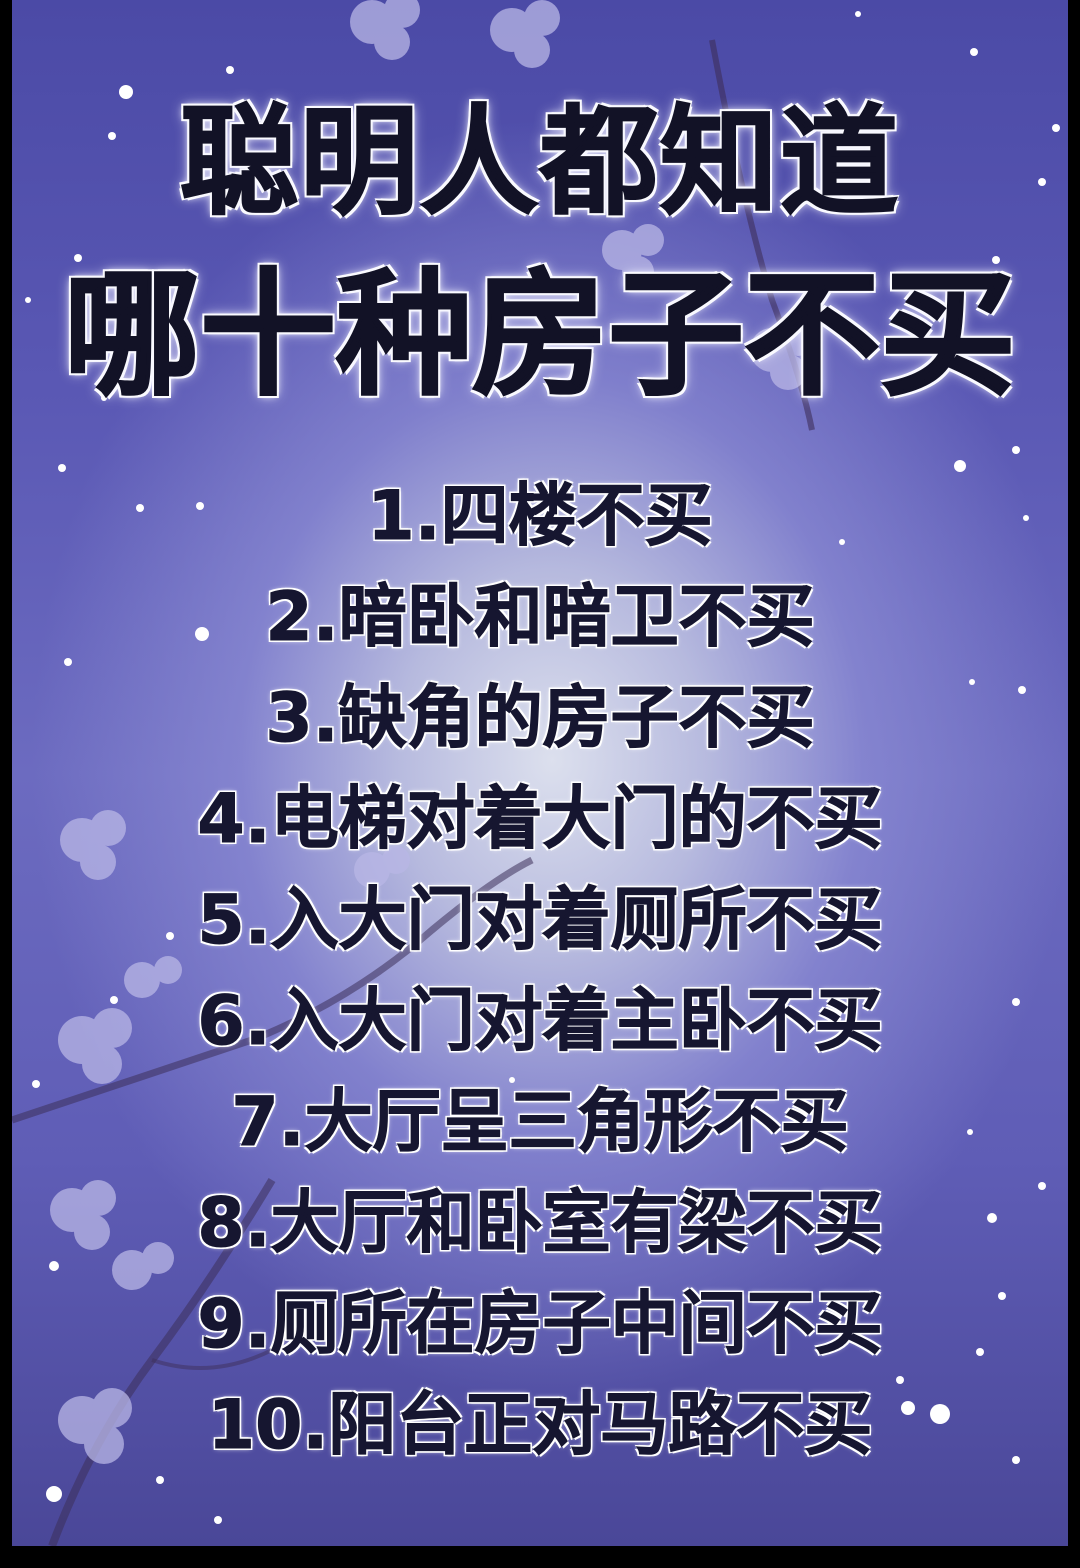 This screenshot has width=1080, height=1568. I want to click on title-line-1: 聪明人都知道, so click(539, 162).